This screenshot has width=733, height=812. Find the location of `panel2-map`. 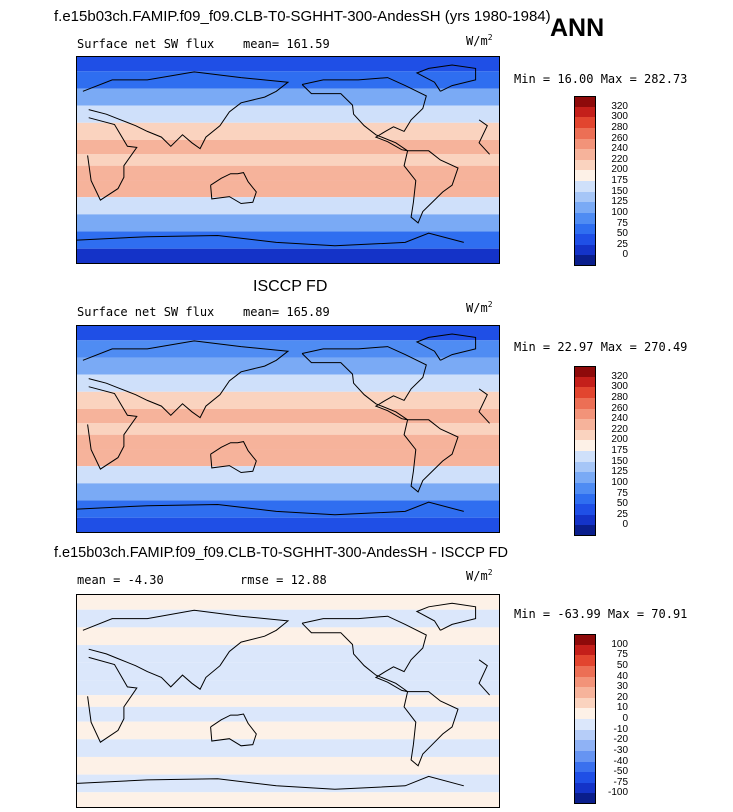

panel2-map is located at coordinates (288, 429).